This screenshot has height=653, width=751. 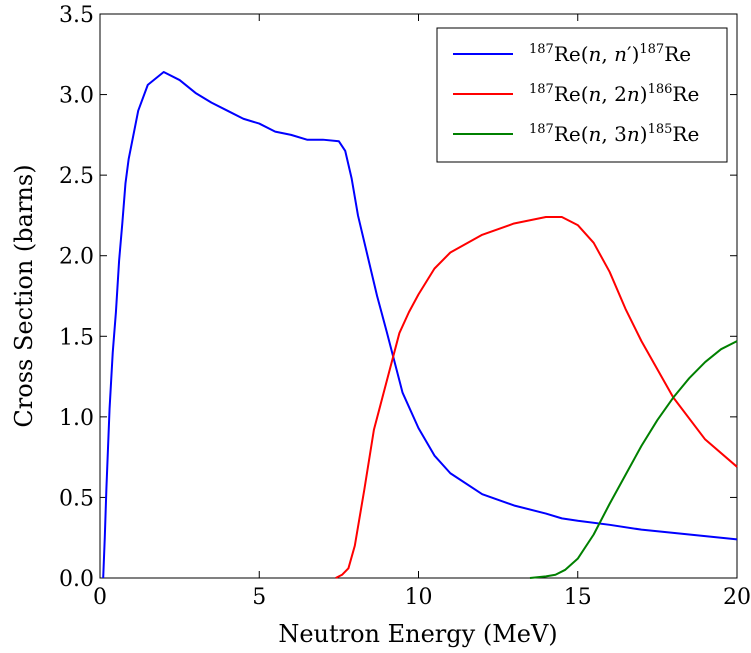 What do you see at coordinates (76, 176) in the screenshot?
I see `y-tick-label: 2.5` at bounding box center [76, 176].